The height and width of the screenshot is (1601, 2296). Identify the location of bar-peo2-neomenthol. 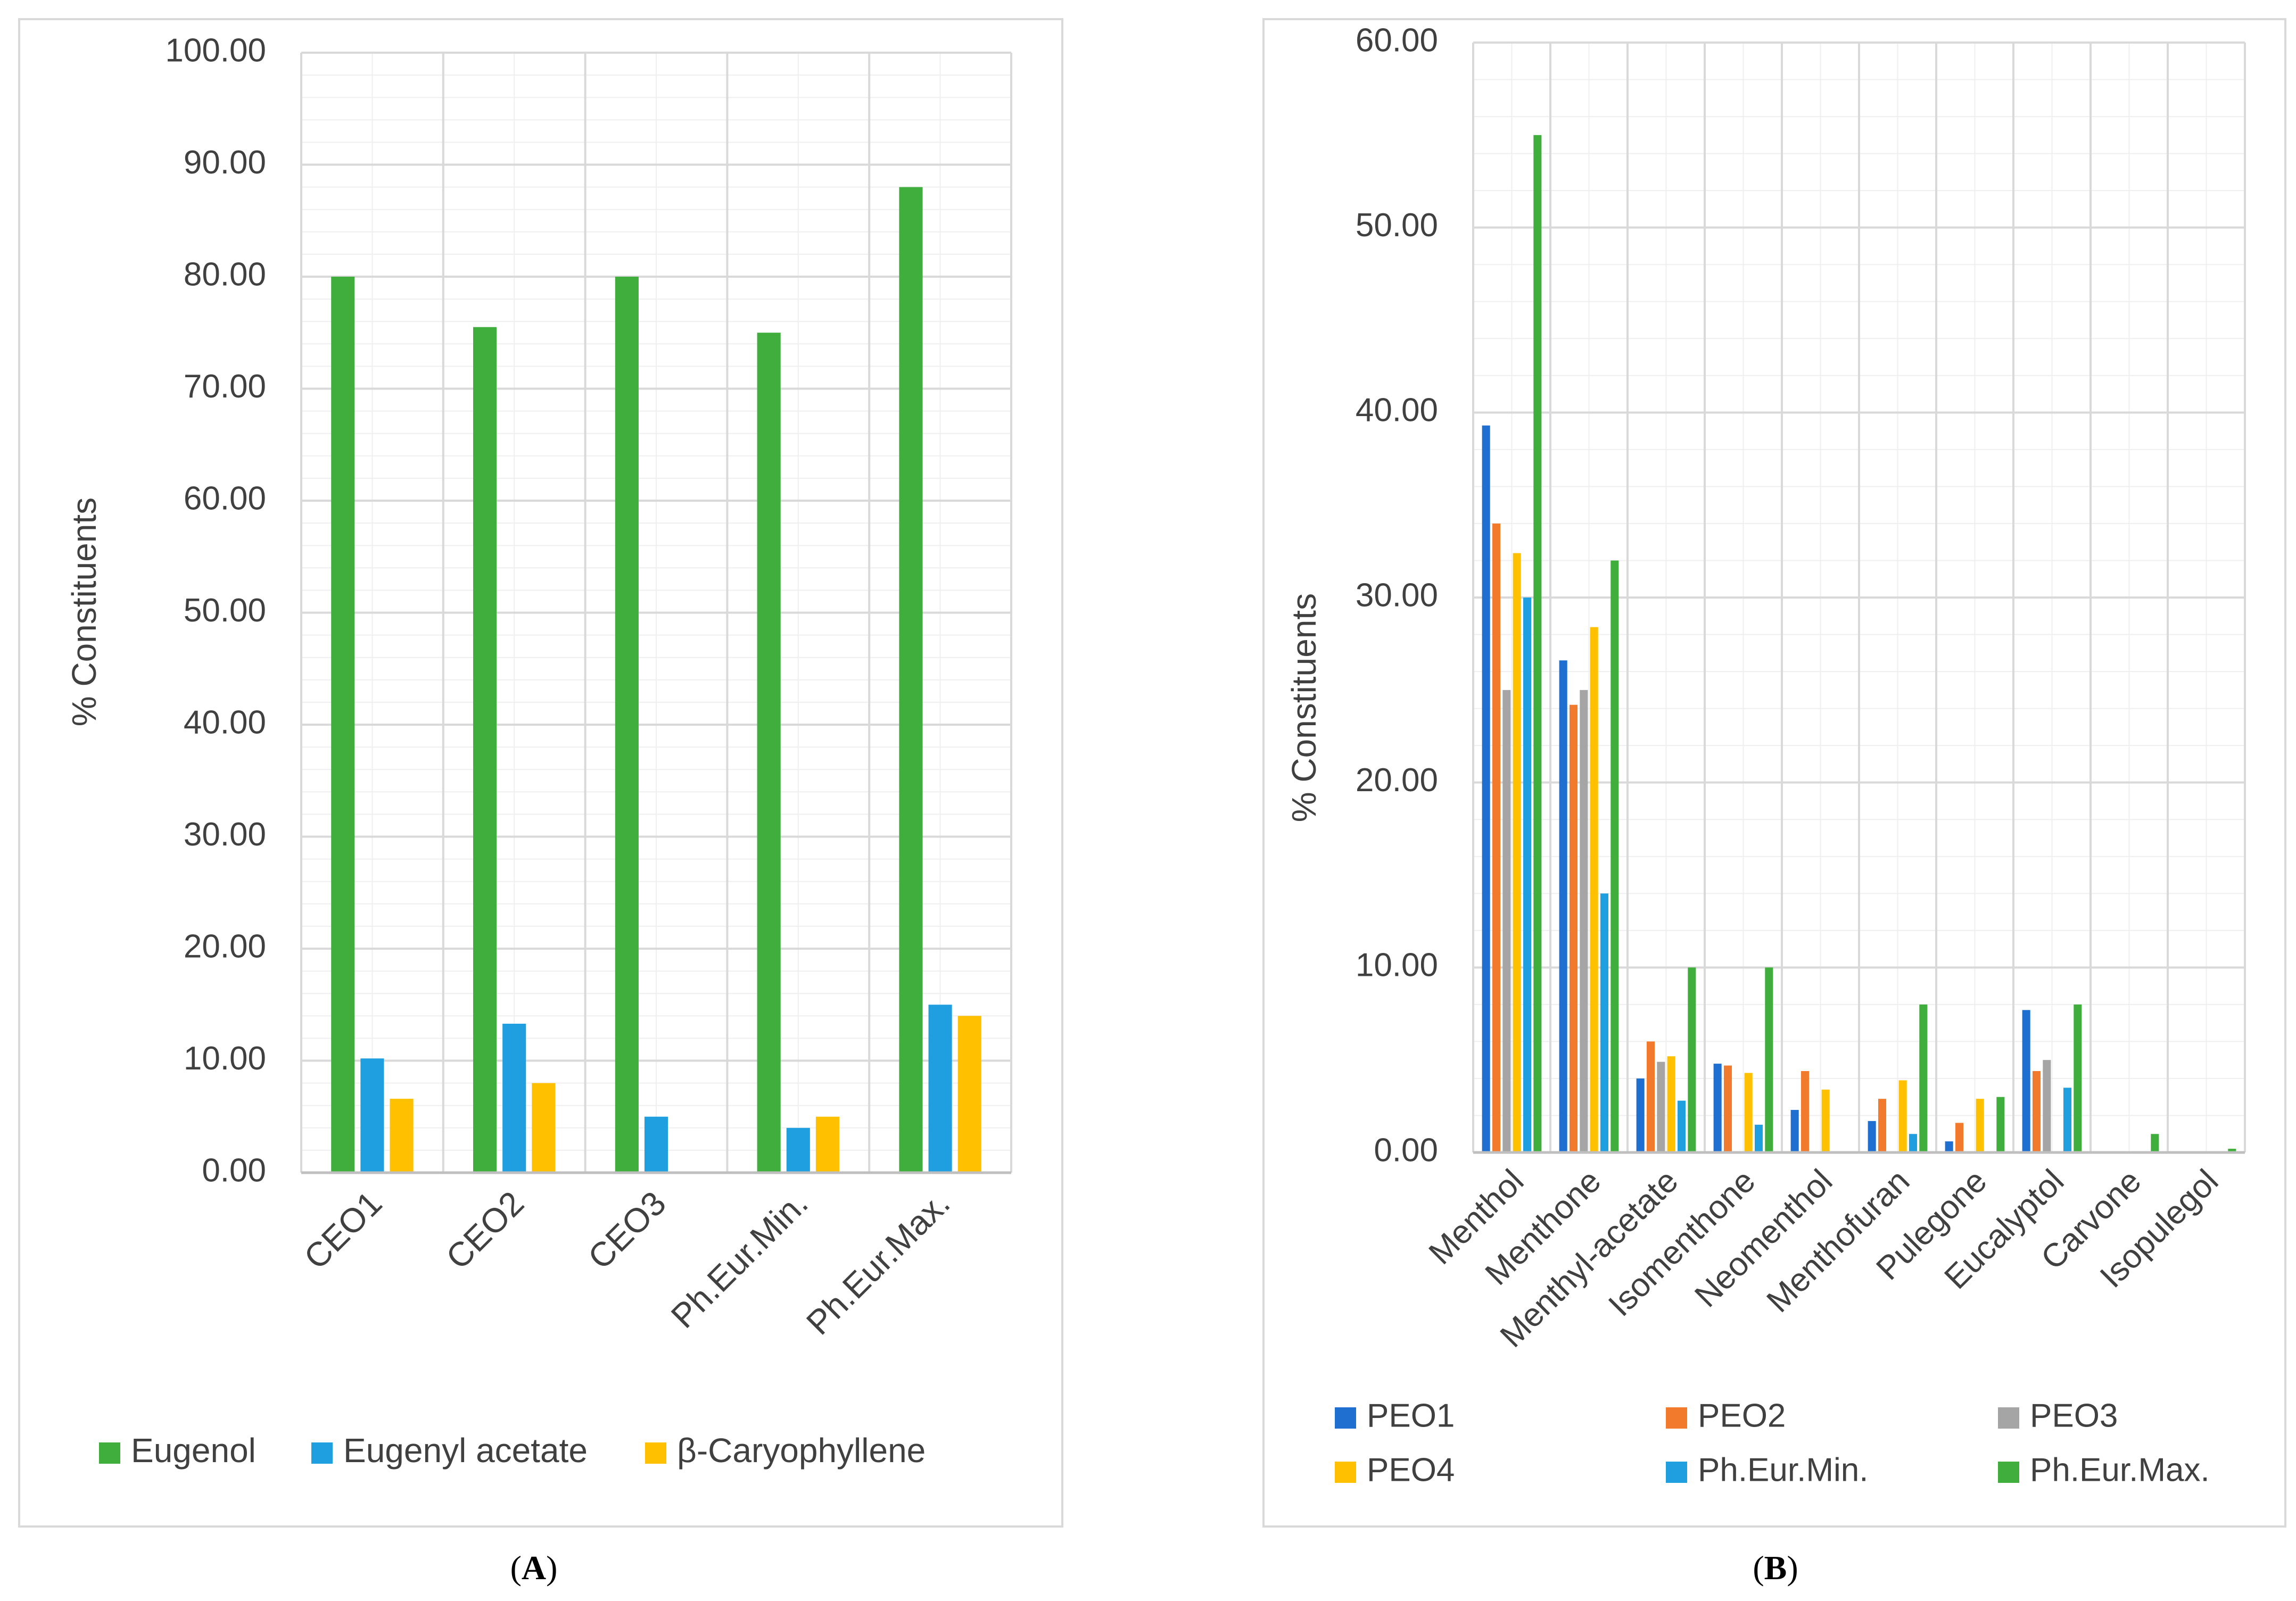
(1805, 1111).